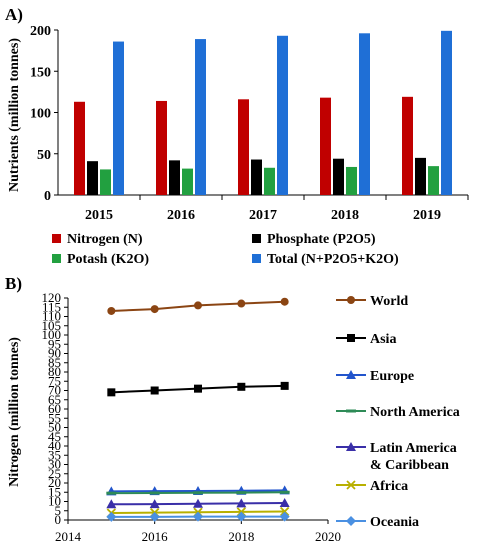  Describe the element at coordinates (51, 316) in the screenshot. I see `panel-b-y-tick-label: 110` at that location.